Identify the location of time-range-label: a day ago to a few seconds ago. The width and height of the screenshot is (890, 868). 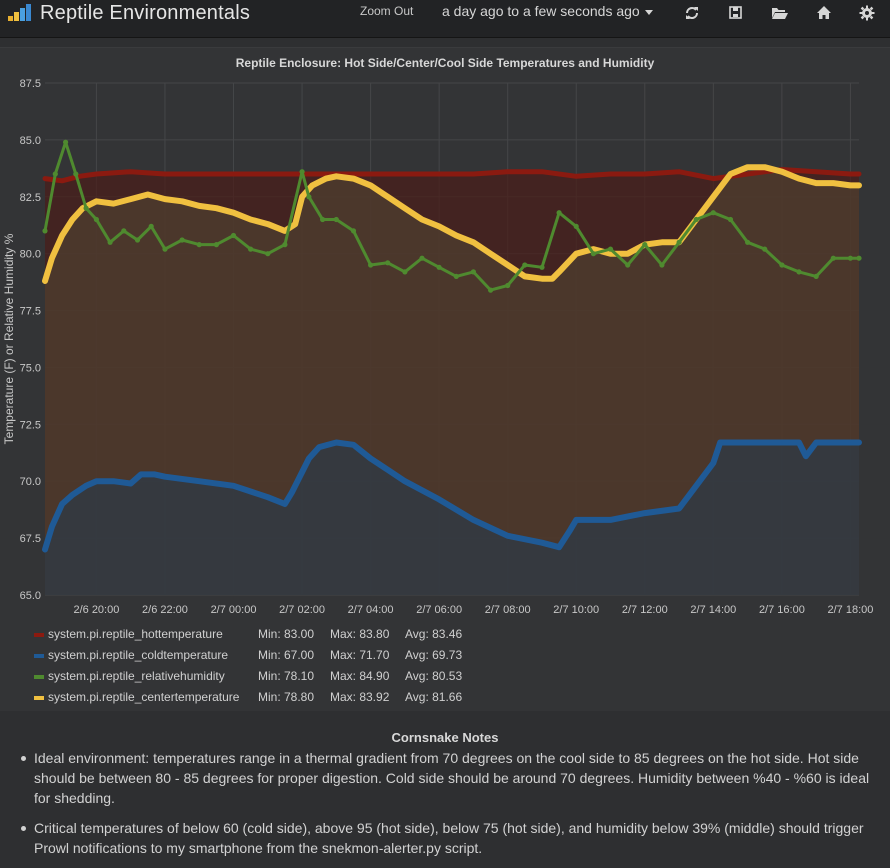
(541, 11).